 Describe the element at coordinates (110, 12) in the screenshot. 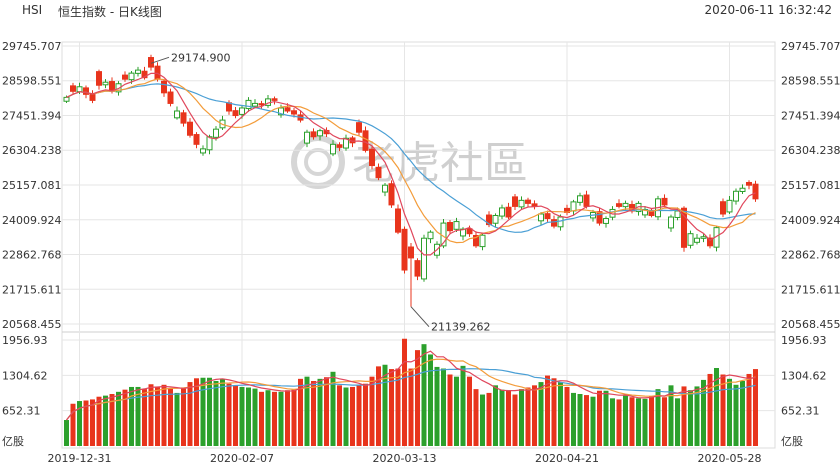

I see `chart-title: 恒生指数 - 日K线图` at that location.